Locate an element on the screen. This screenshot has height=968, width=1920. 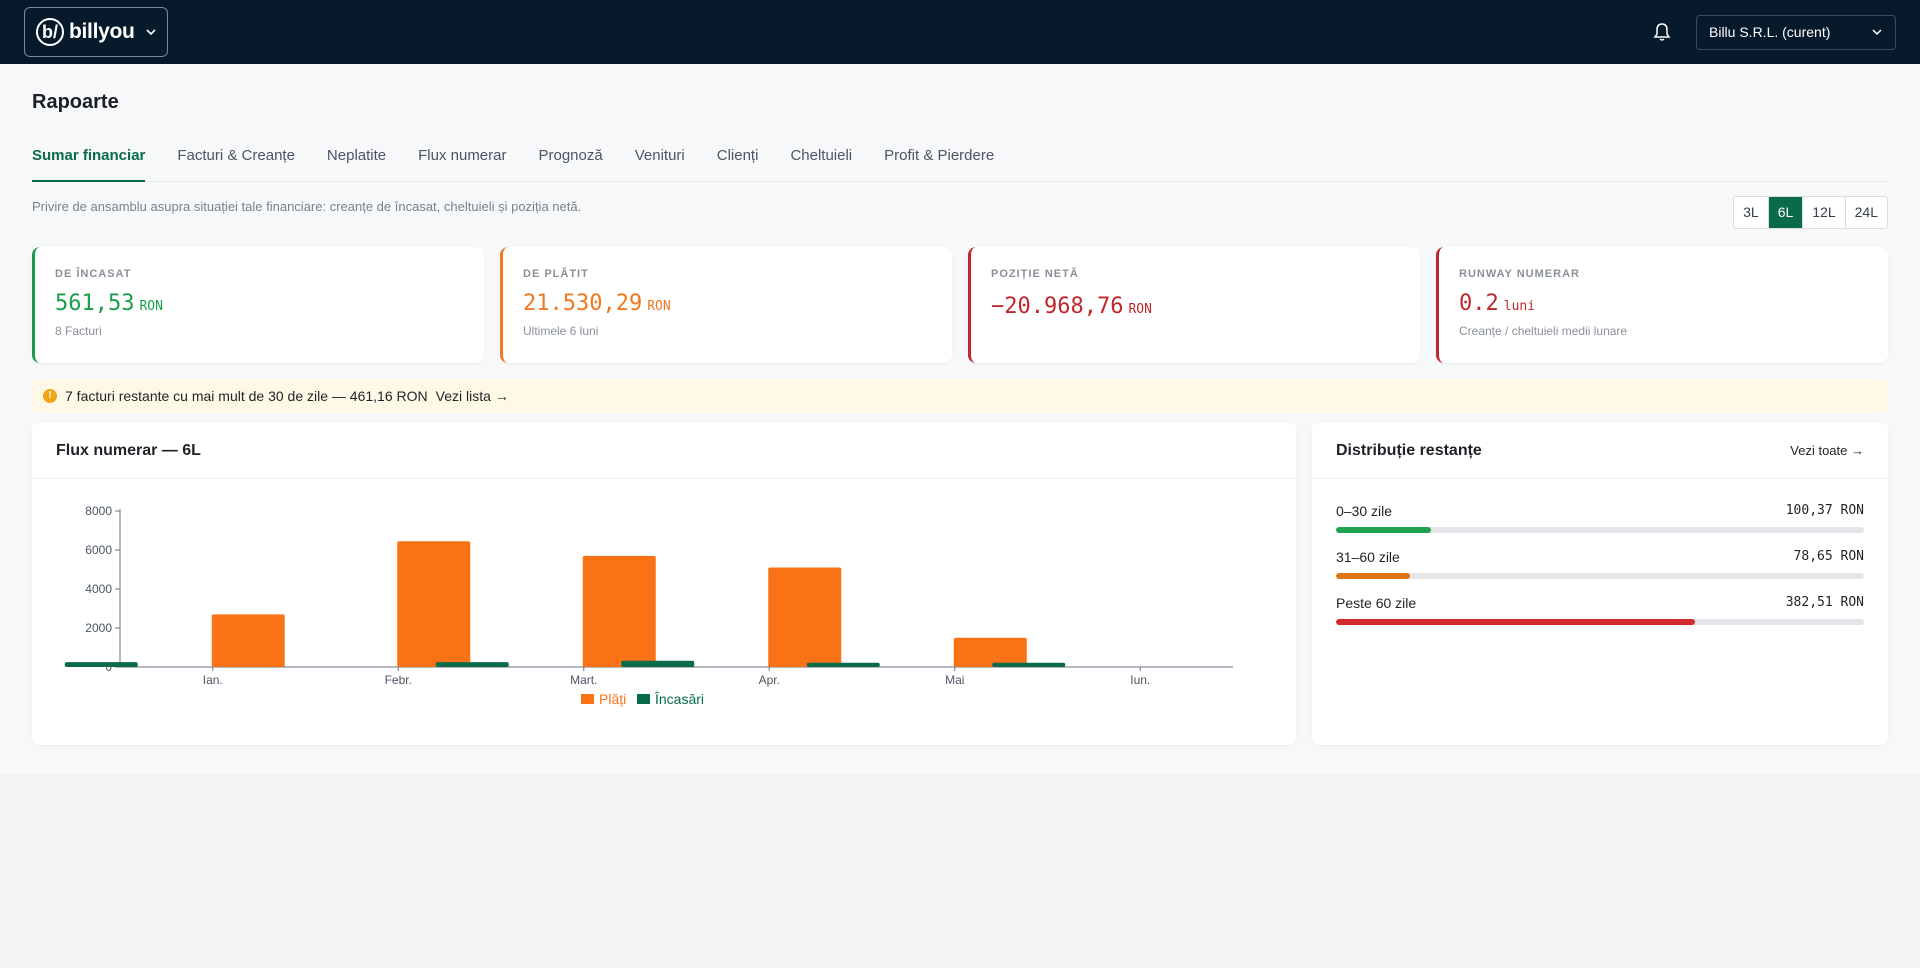
company-selector: Billu S.R.L. (curent) is located at coordinates (1796, 32).